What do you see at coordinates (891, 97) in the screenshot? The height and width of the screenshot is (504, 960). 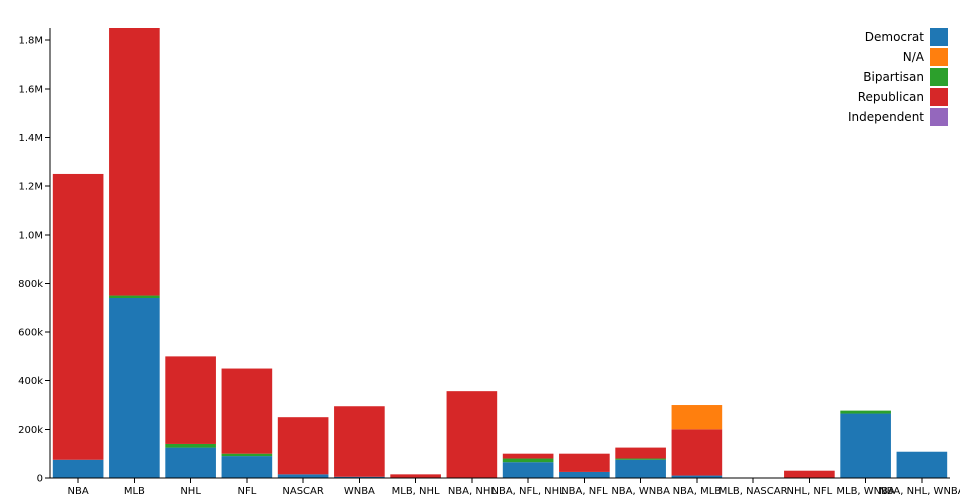 I see `legend-label: Republican` at bounding box center [891, 97].